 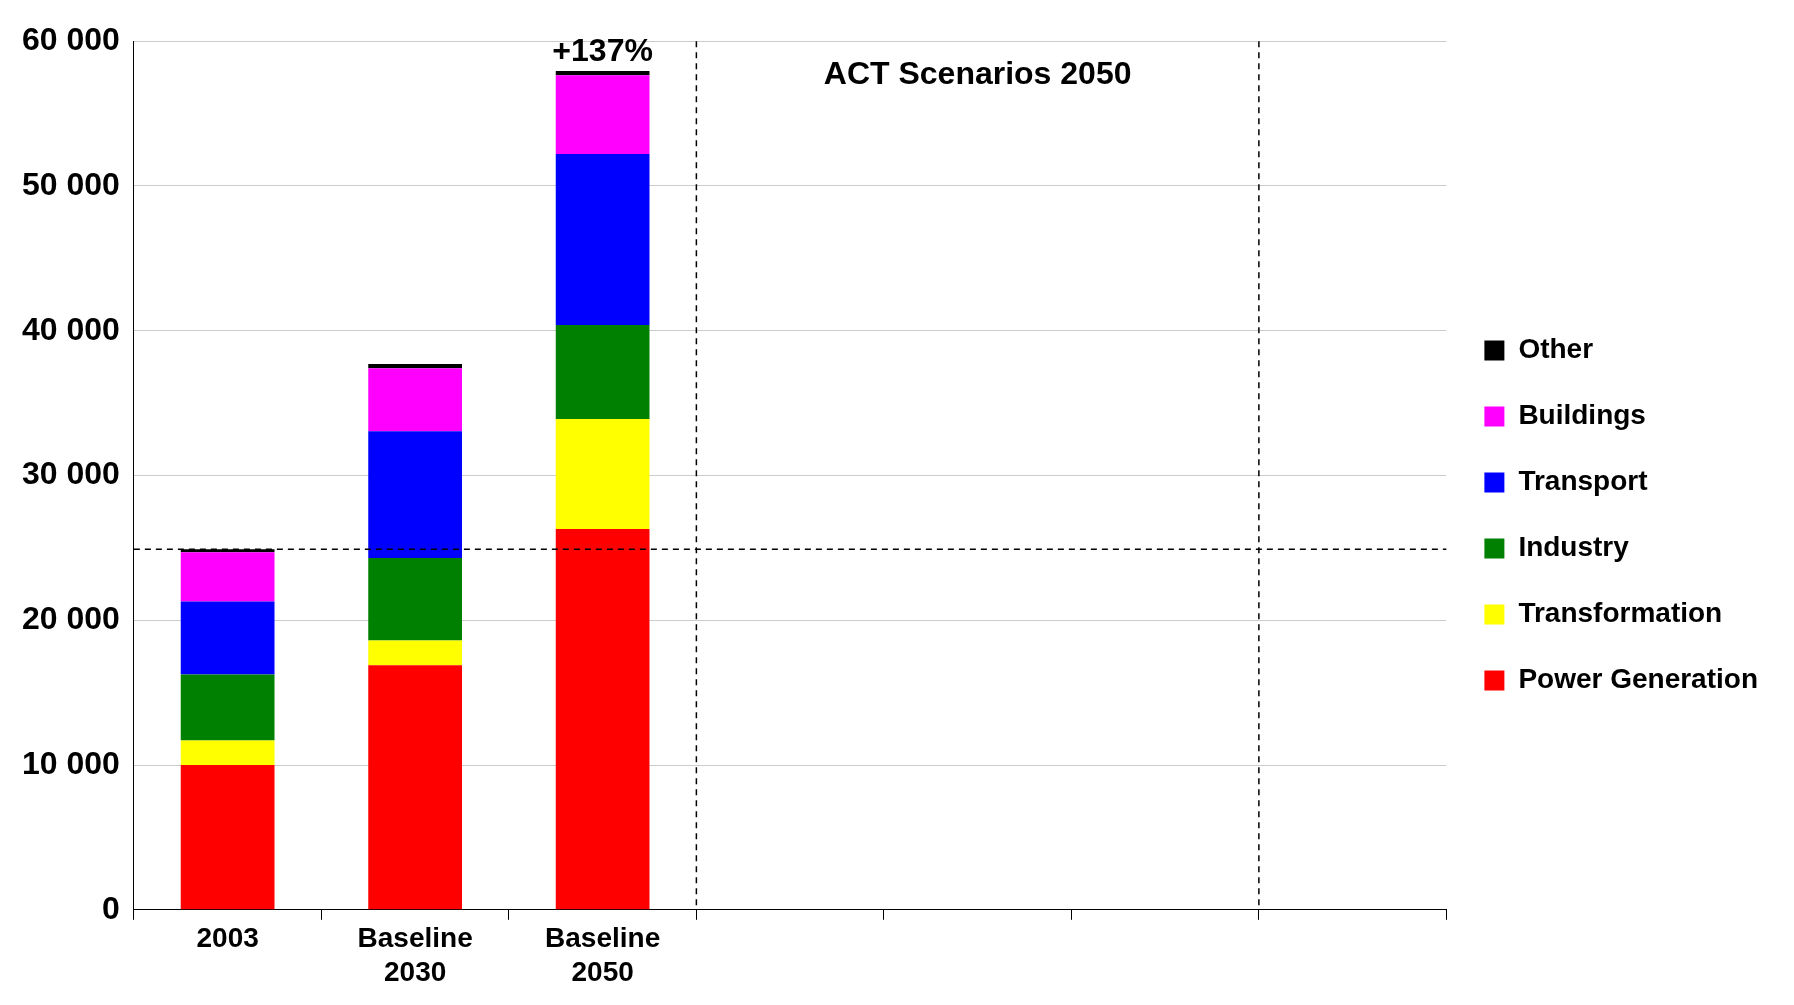 I want to click on y-tick-label: 60 000, so click(x=71, y=39).